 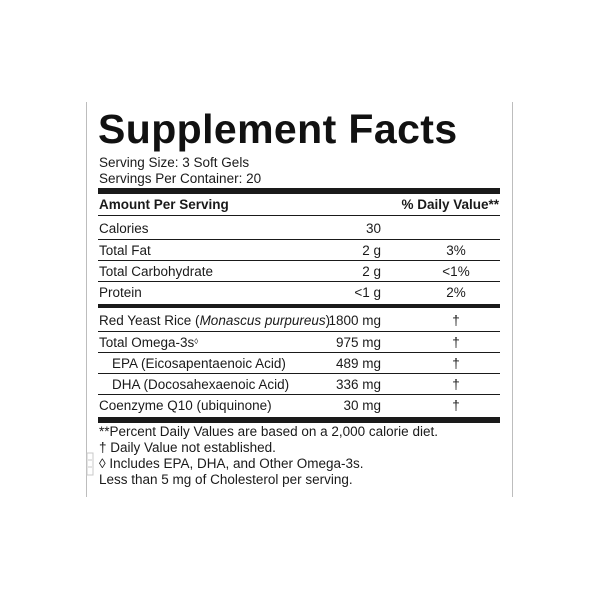 I want to click on serving-size: Serving Size: 3 Soft Gels, so click(x=174, y=162).